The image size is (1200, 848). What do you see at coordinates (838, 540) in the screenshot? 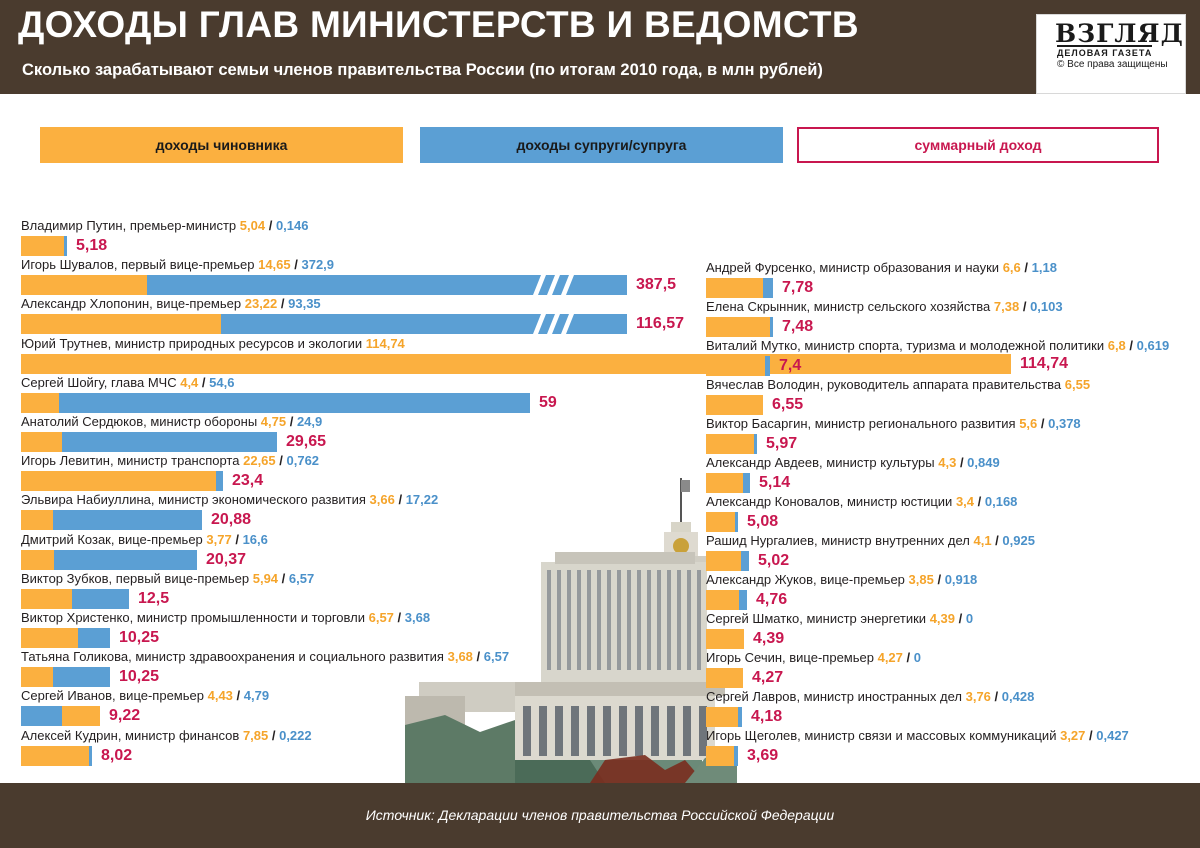
I see `person-name: Рашид Нургалиев, министр внутренних дел` at bounding box center [838, 540].